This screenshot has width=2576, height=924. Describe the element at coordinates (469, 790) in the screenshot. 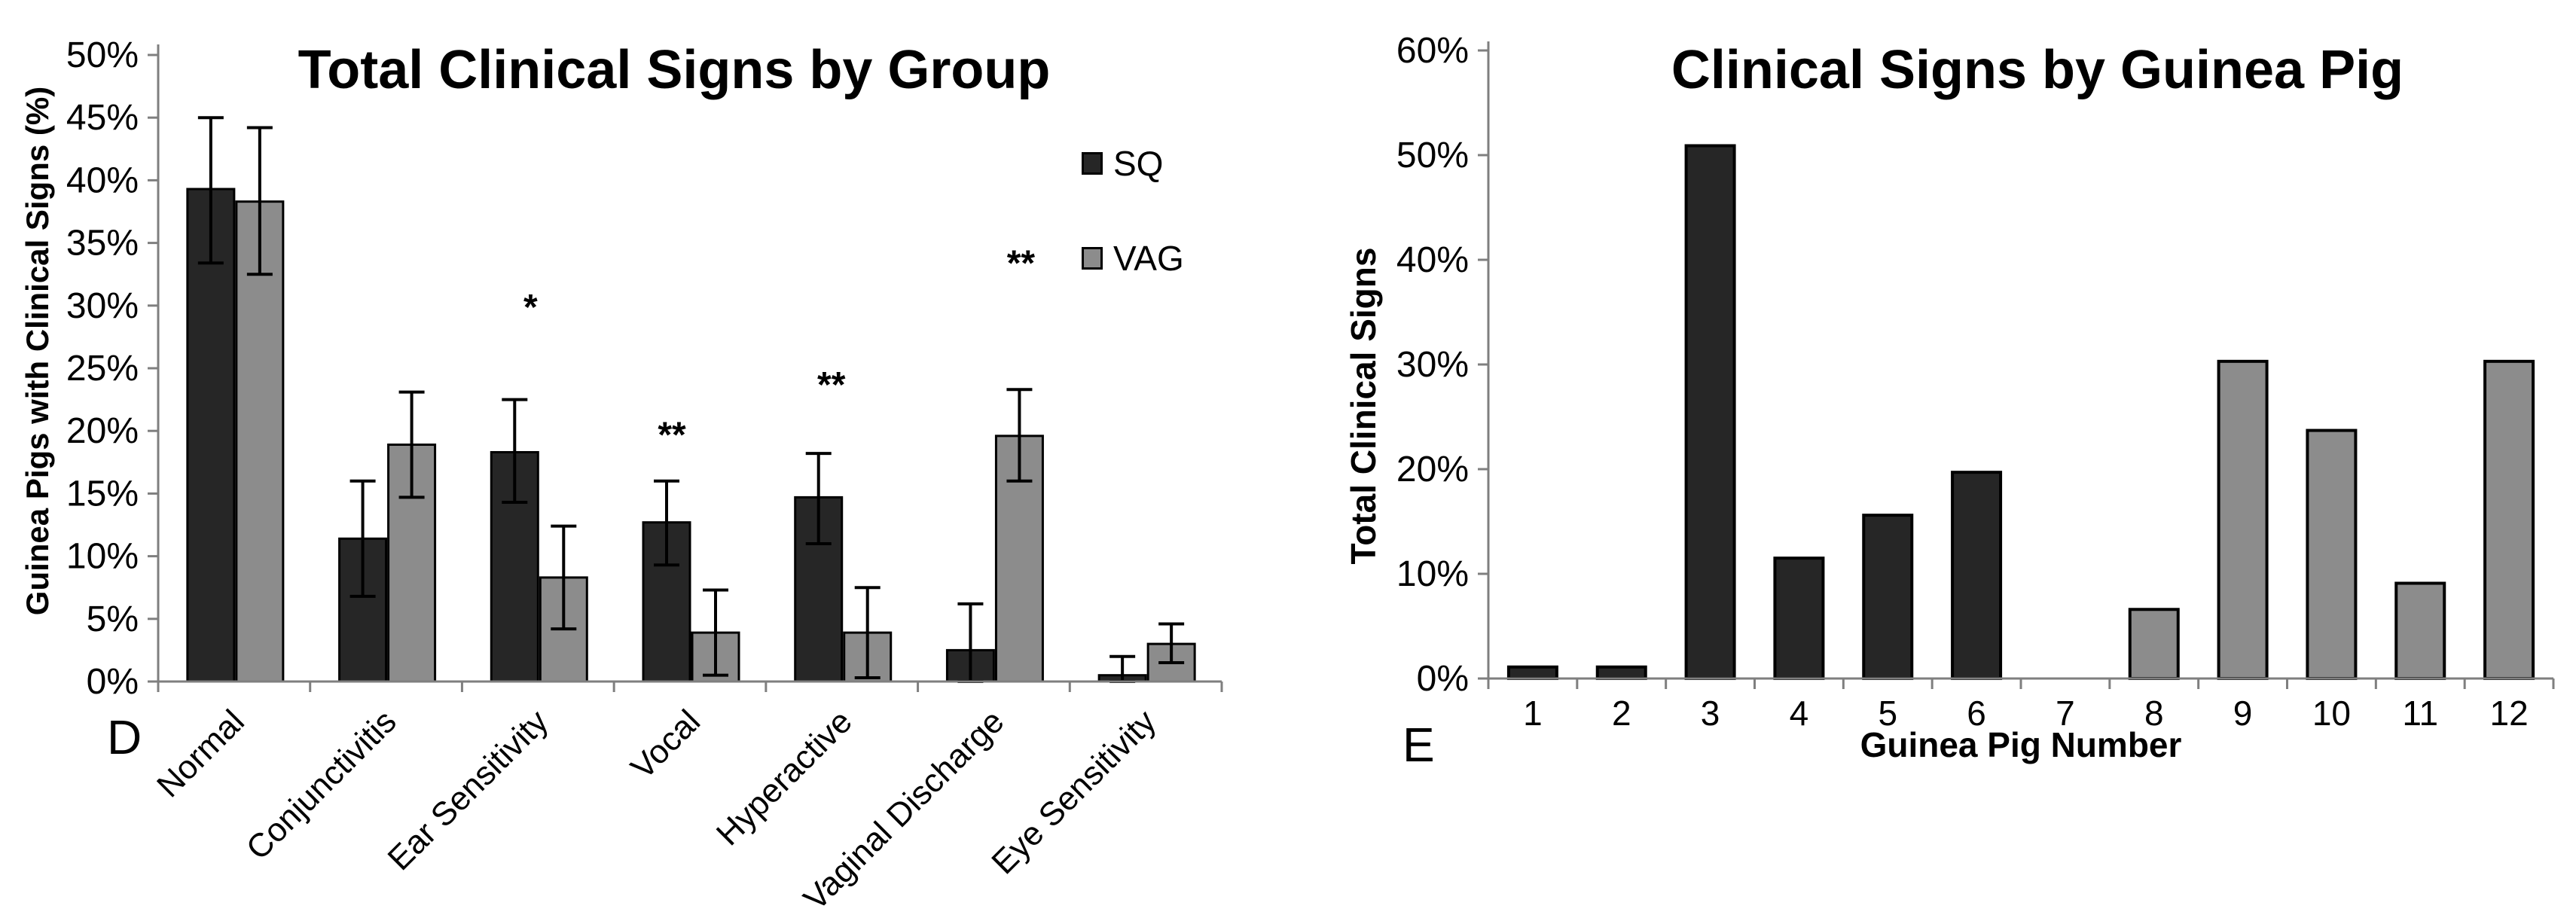

I see `x-category-label-d: Ear Sensitivity` at that location.